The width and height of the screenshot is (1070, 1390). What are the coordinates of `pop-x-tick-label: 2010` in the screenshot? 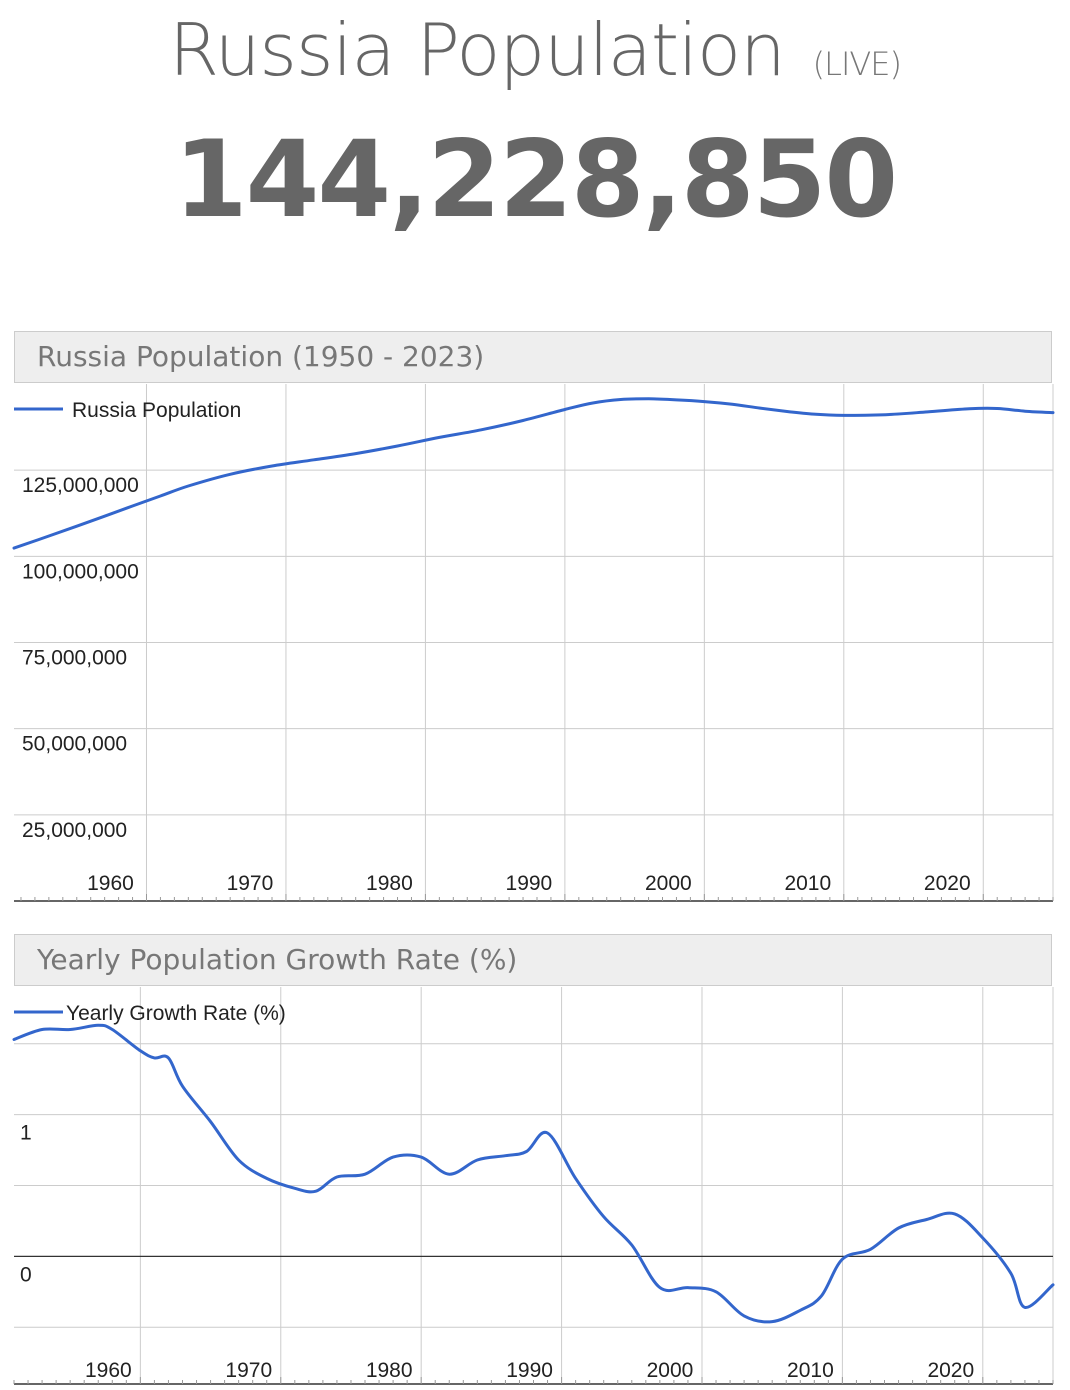 It's located at (807, 883).